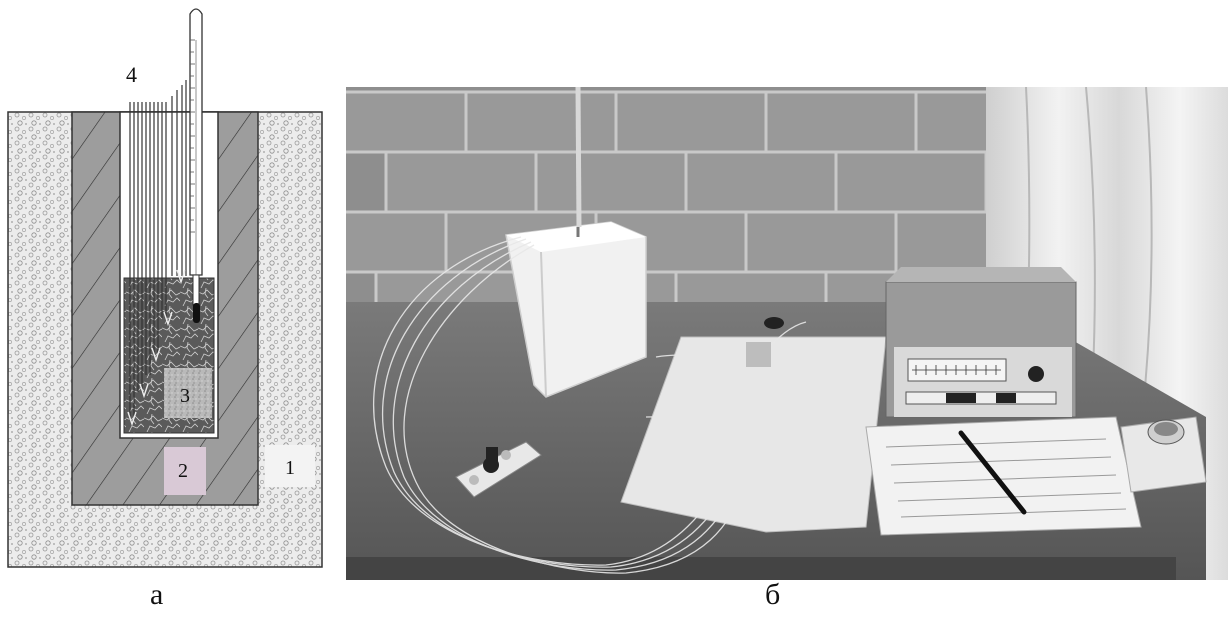 This screenshot has width=1228, height=620. I want to click on label-2: 2, so click(183, 471).